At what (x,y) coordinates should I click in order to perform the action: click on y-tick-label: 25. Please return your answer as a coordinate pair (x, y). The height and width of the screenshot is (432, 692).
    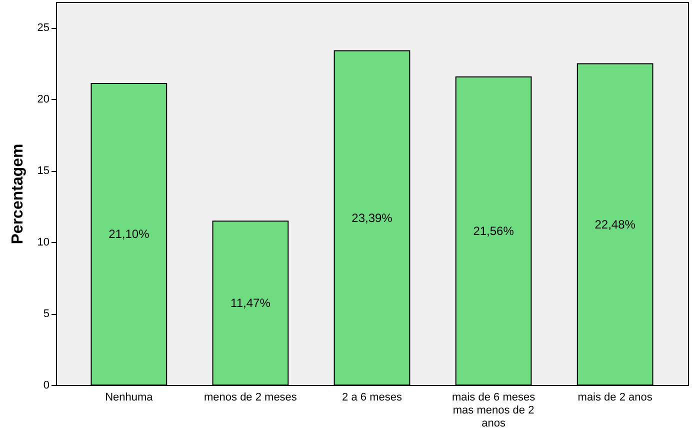
    Looking at the image, I should click on (43, 28).